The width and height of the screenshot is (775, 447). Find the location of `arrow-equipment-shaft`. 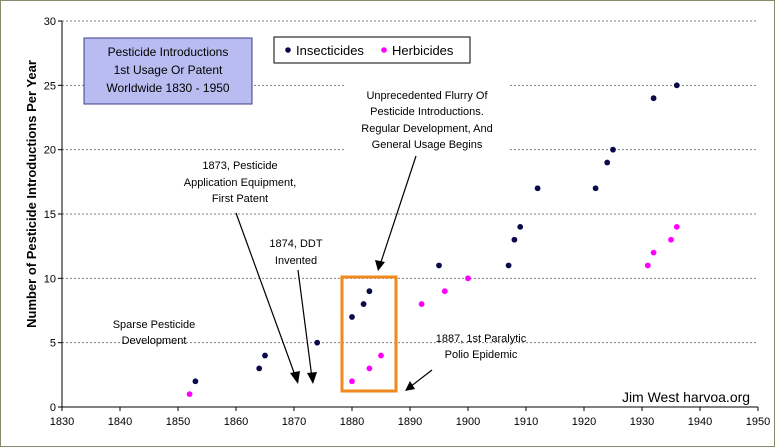

arrow-equipment-shaft is located at coordinates (266, 295).